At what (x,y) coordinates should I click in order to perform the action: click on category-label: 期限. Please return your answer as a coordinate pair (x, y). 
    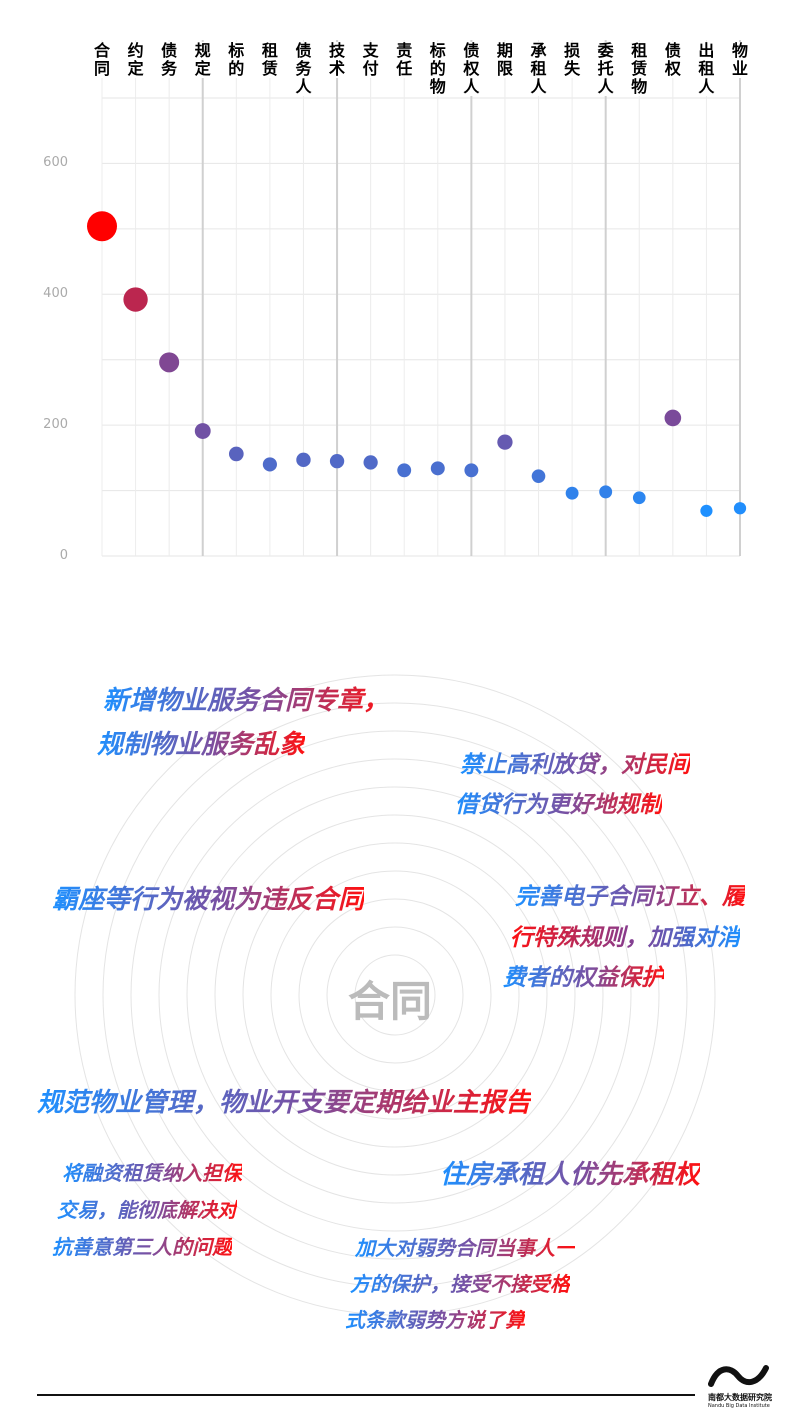
    Looking at the image, I should click on (504, 59).